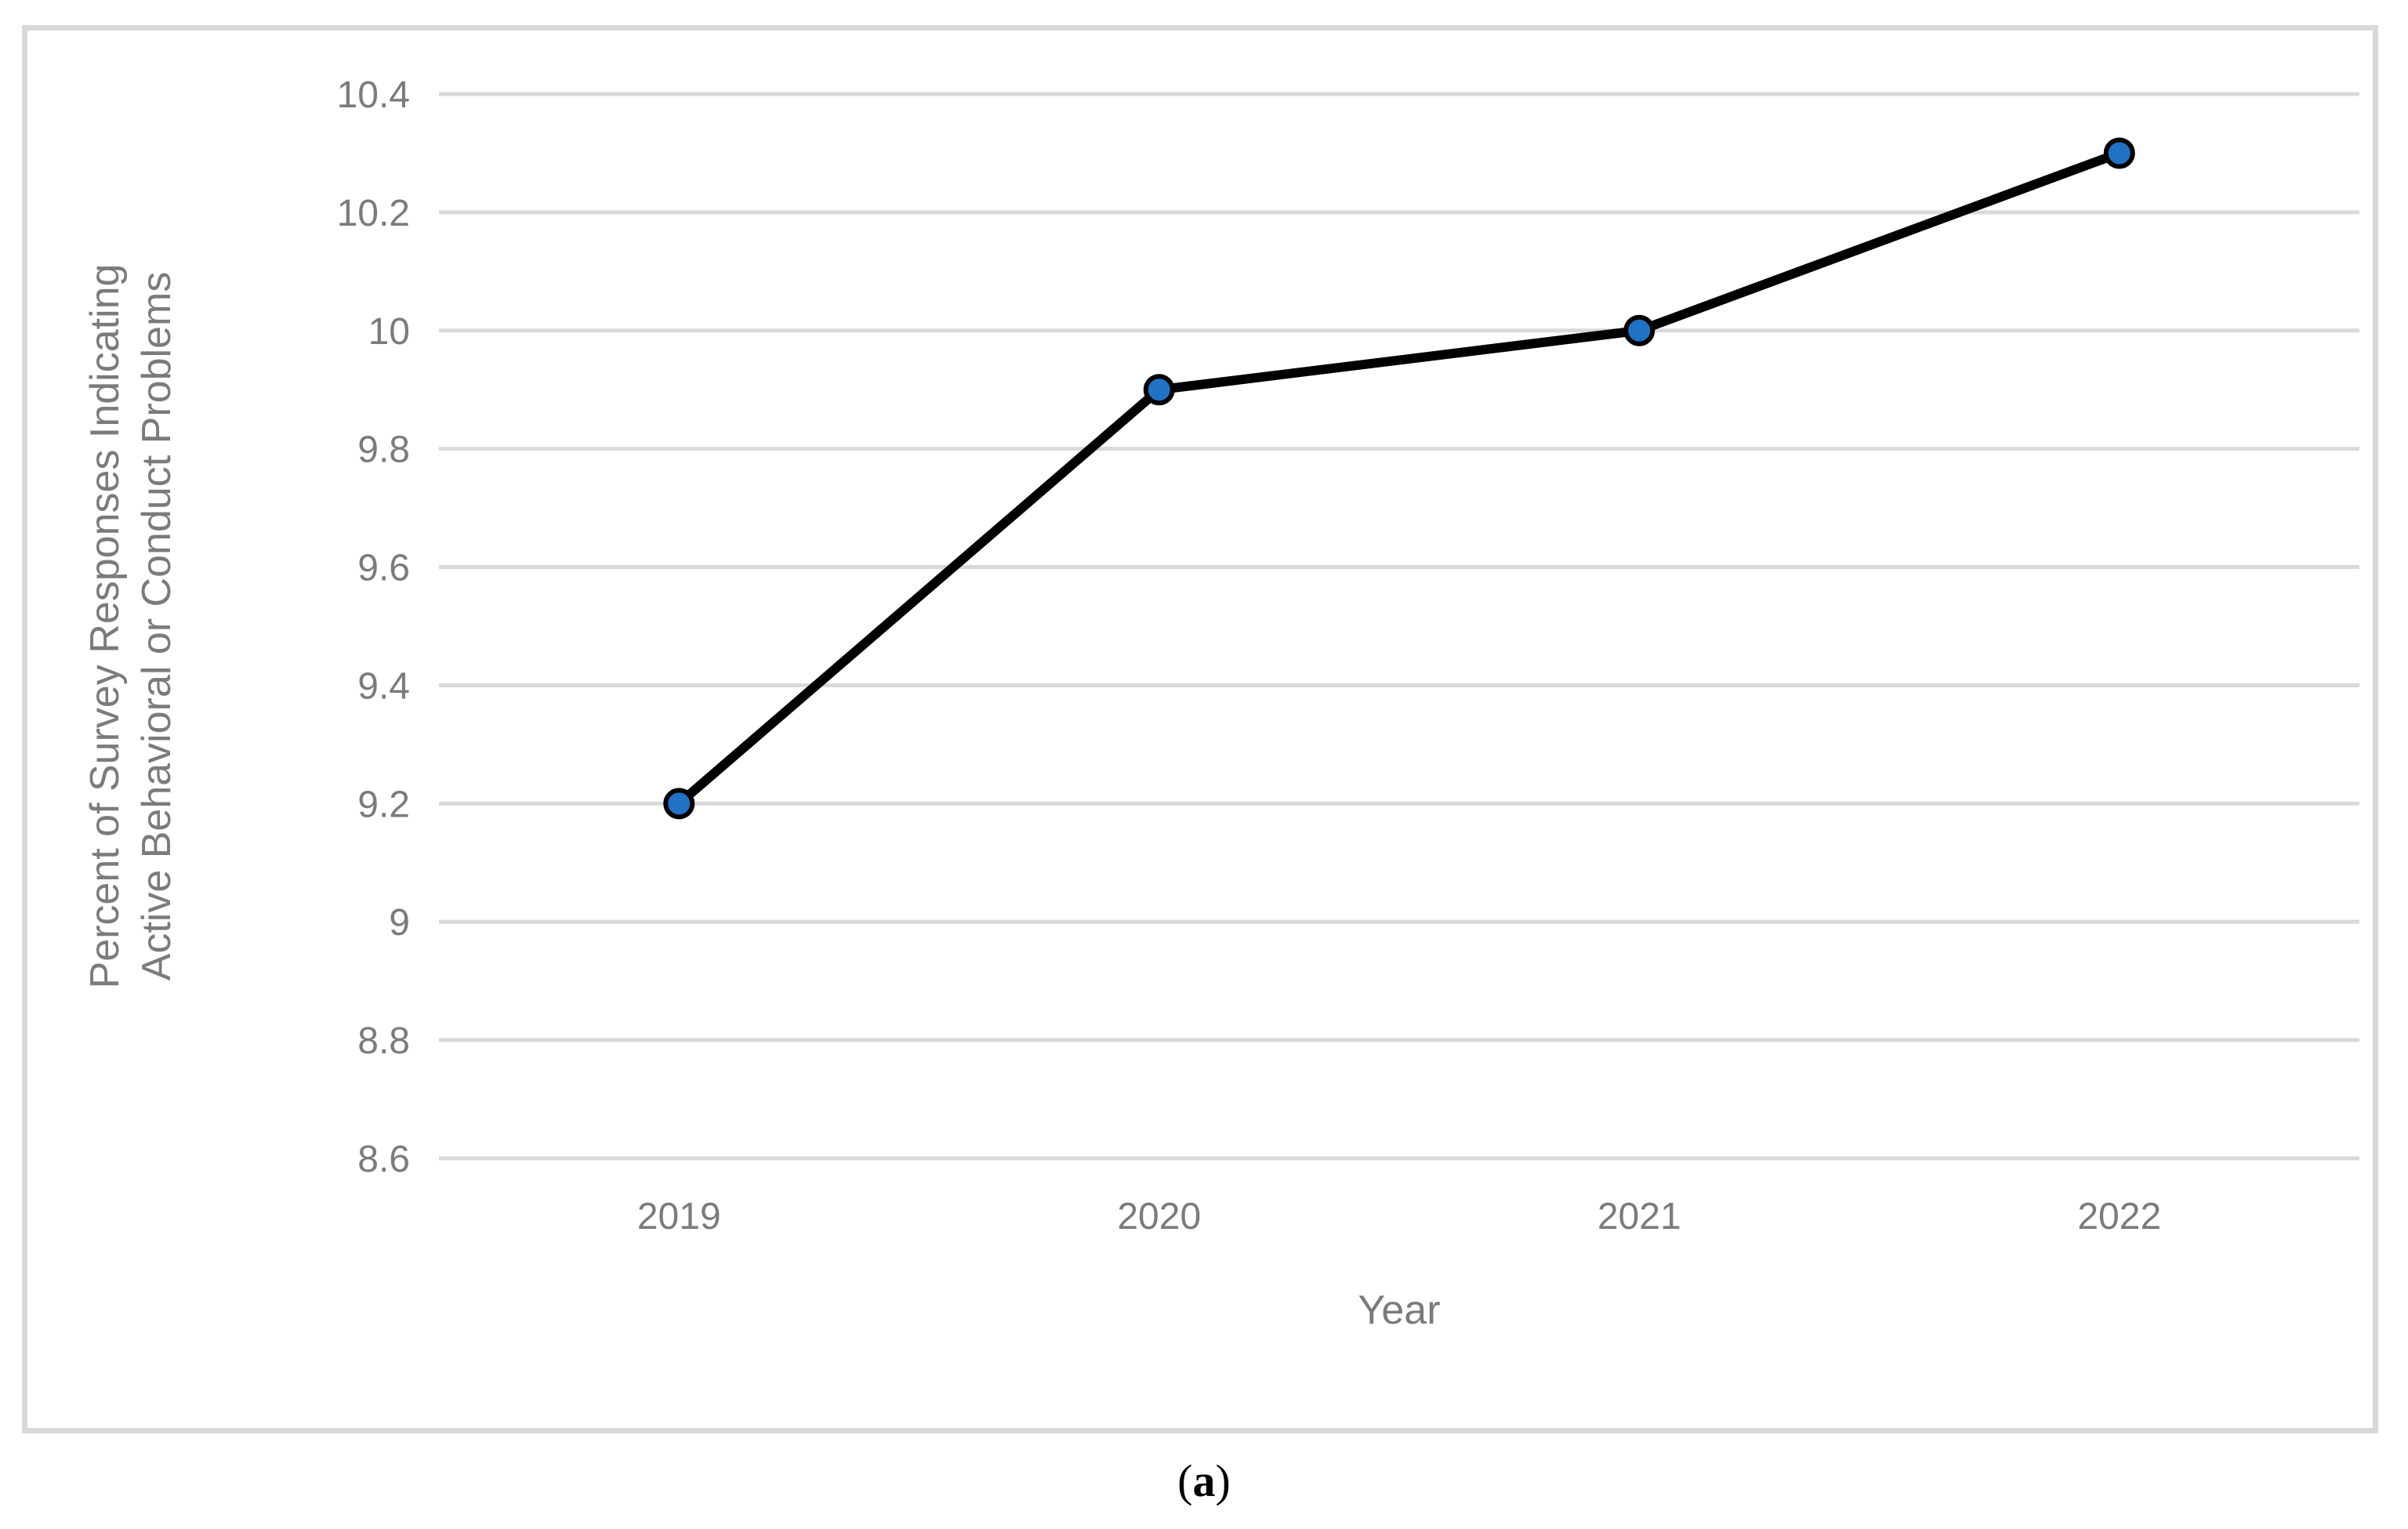  What do you see at coordinates (399, 923) in the screenshot?
I see `y-tick-label: 9` at bounding box center [399, 923].